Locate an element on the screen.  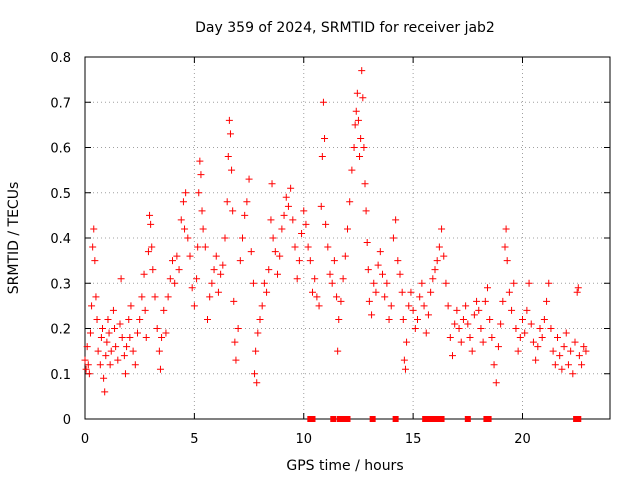
y-tick-label: 0.5 is located at coordinates (60, 194).